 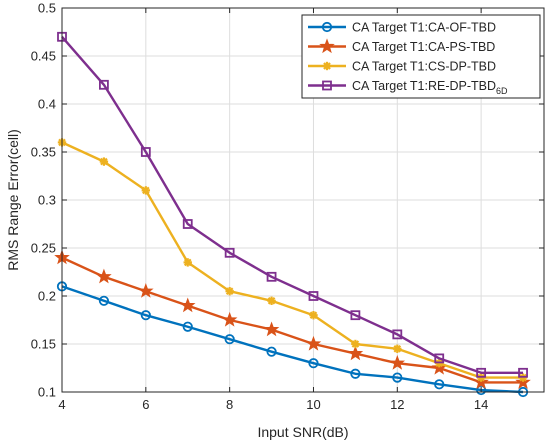 I want to click on legend-entry: CA Target T1:CS-DP-TBD, so click(x=402, y=67).